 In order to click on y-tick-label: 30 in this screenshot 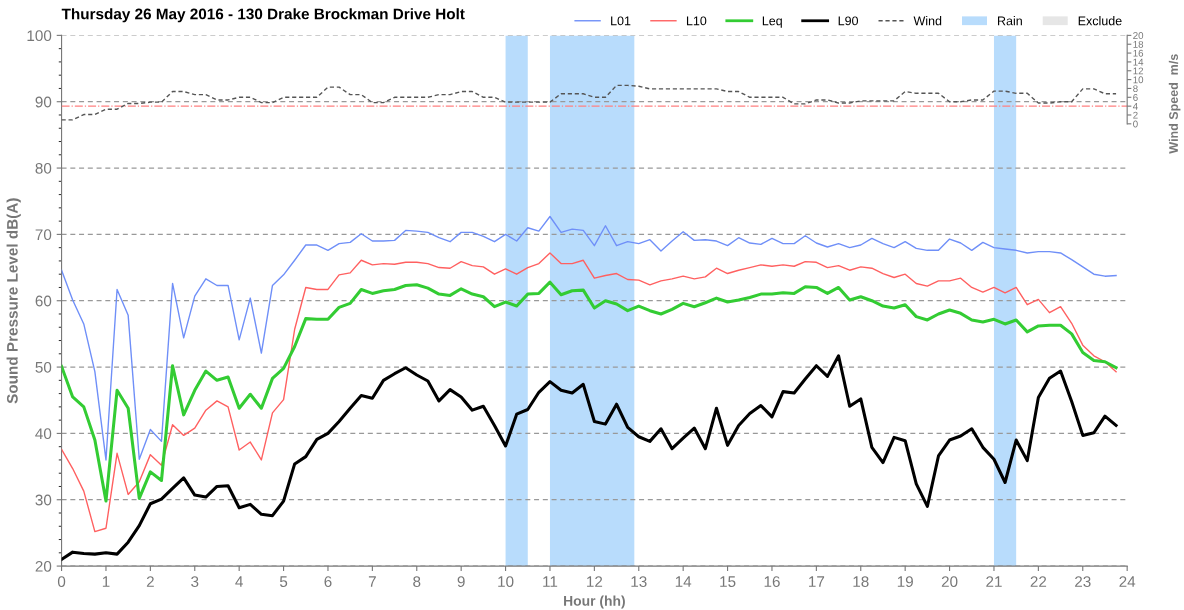, I will do `click(43, 500)`.